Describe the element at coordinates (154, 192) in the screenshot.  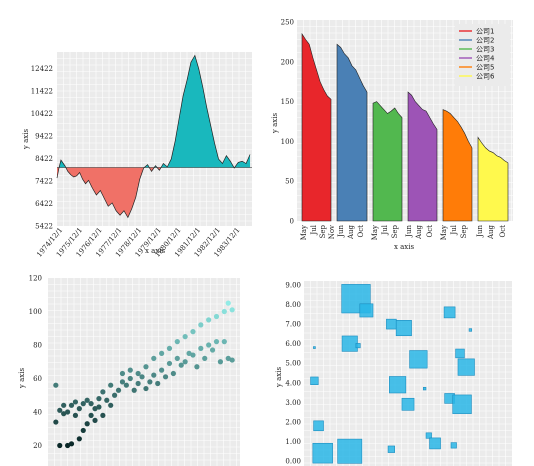
I see `panel1-area-below` at that location.